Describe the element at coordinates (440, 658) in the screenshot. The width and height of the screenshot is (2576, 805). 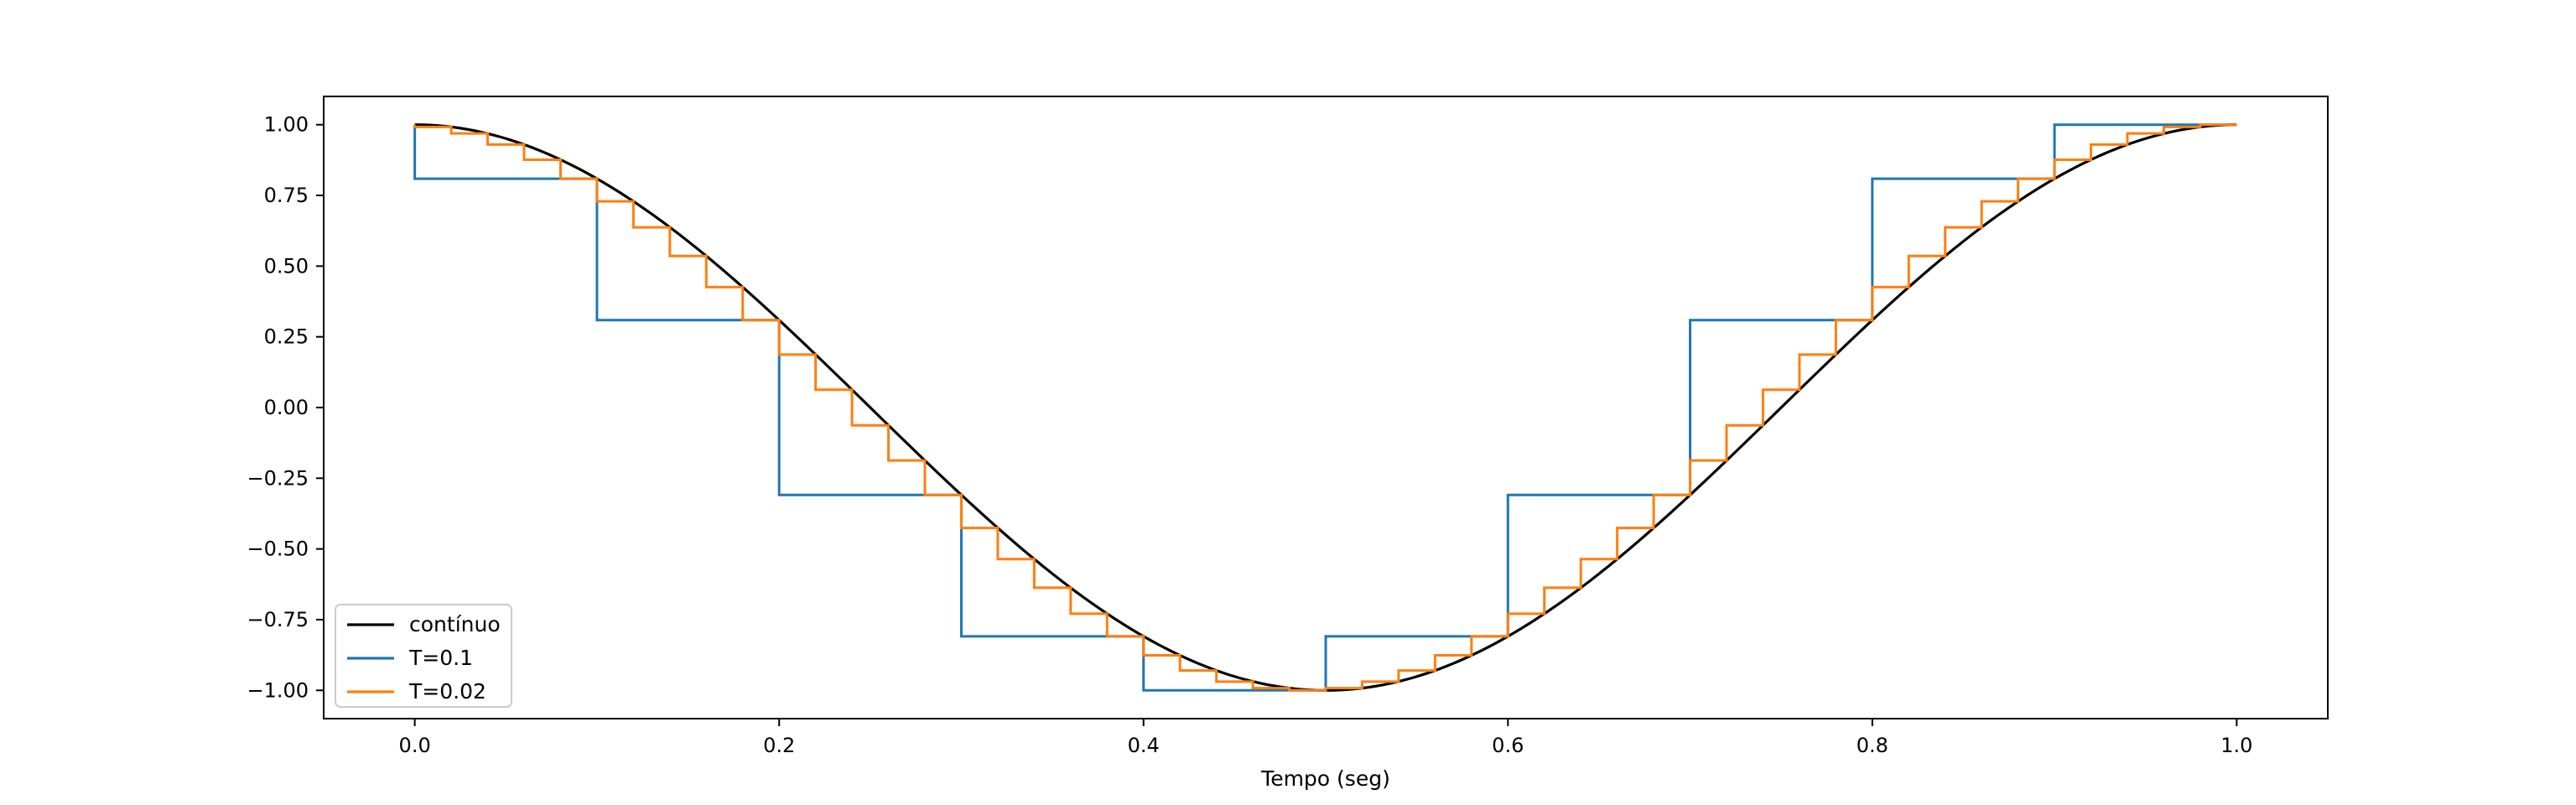
I see `legend-label-2: T=0.1` at that location.